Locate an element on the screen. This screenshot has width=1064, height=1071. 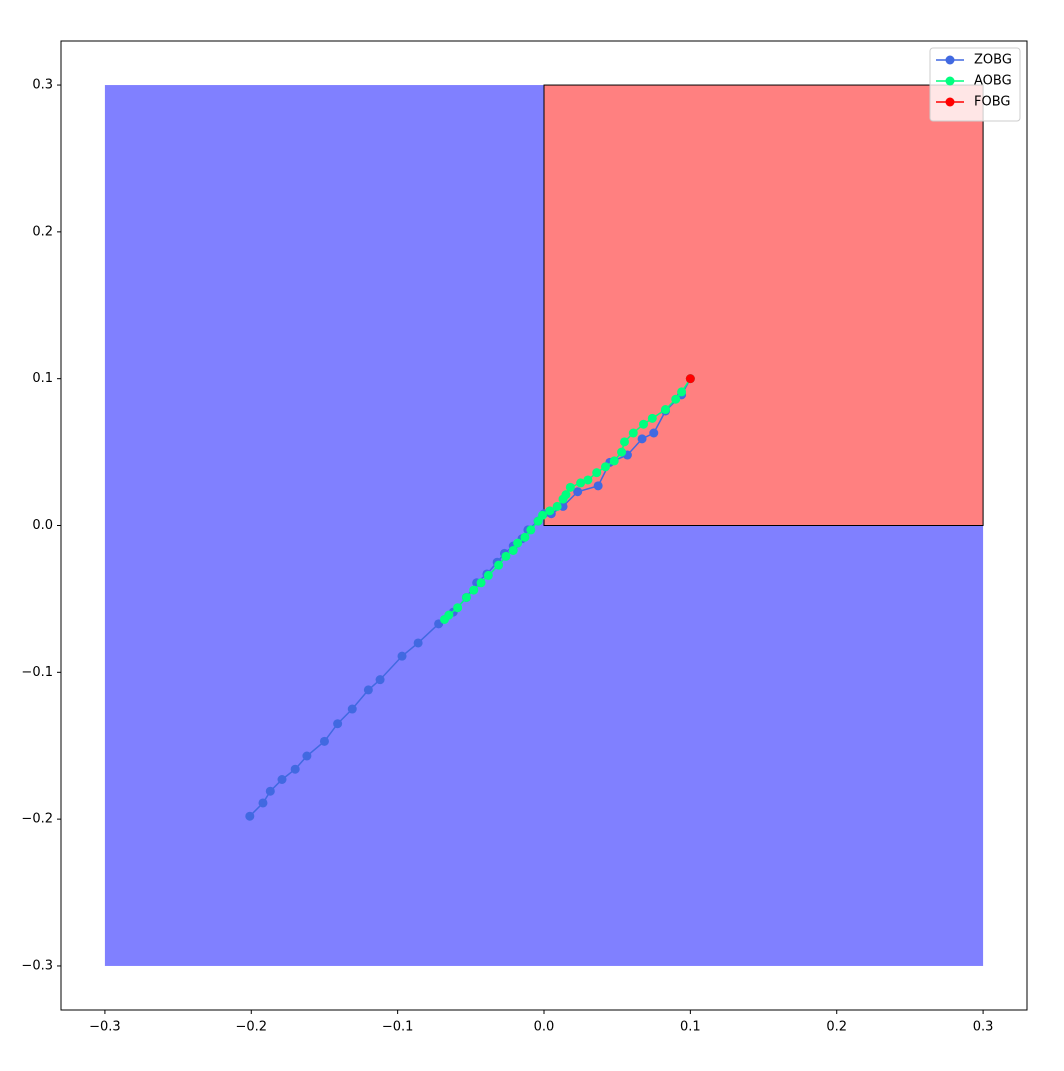
legend-label: AOBG is located at coordinates (993, 81).